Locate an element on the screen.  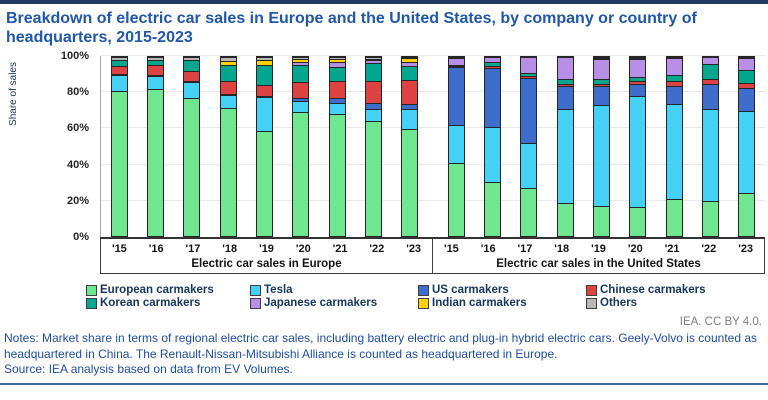
x-tick-label: '16 is located at coordinates (156, 248).